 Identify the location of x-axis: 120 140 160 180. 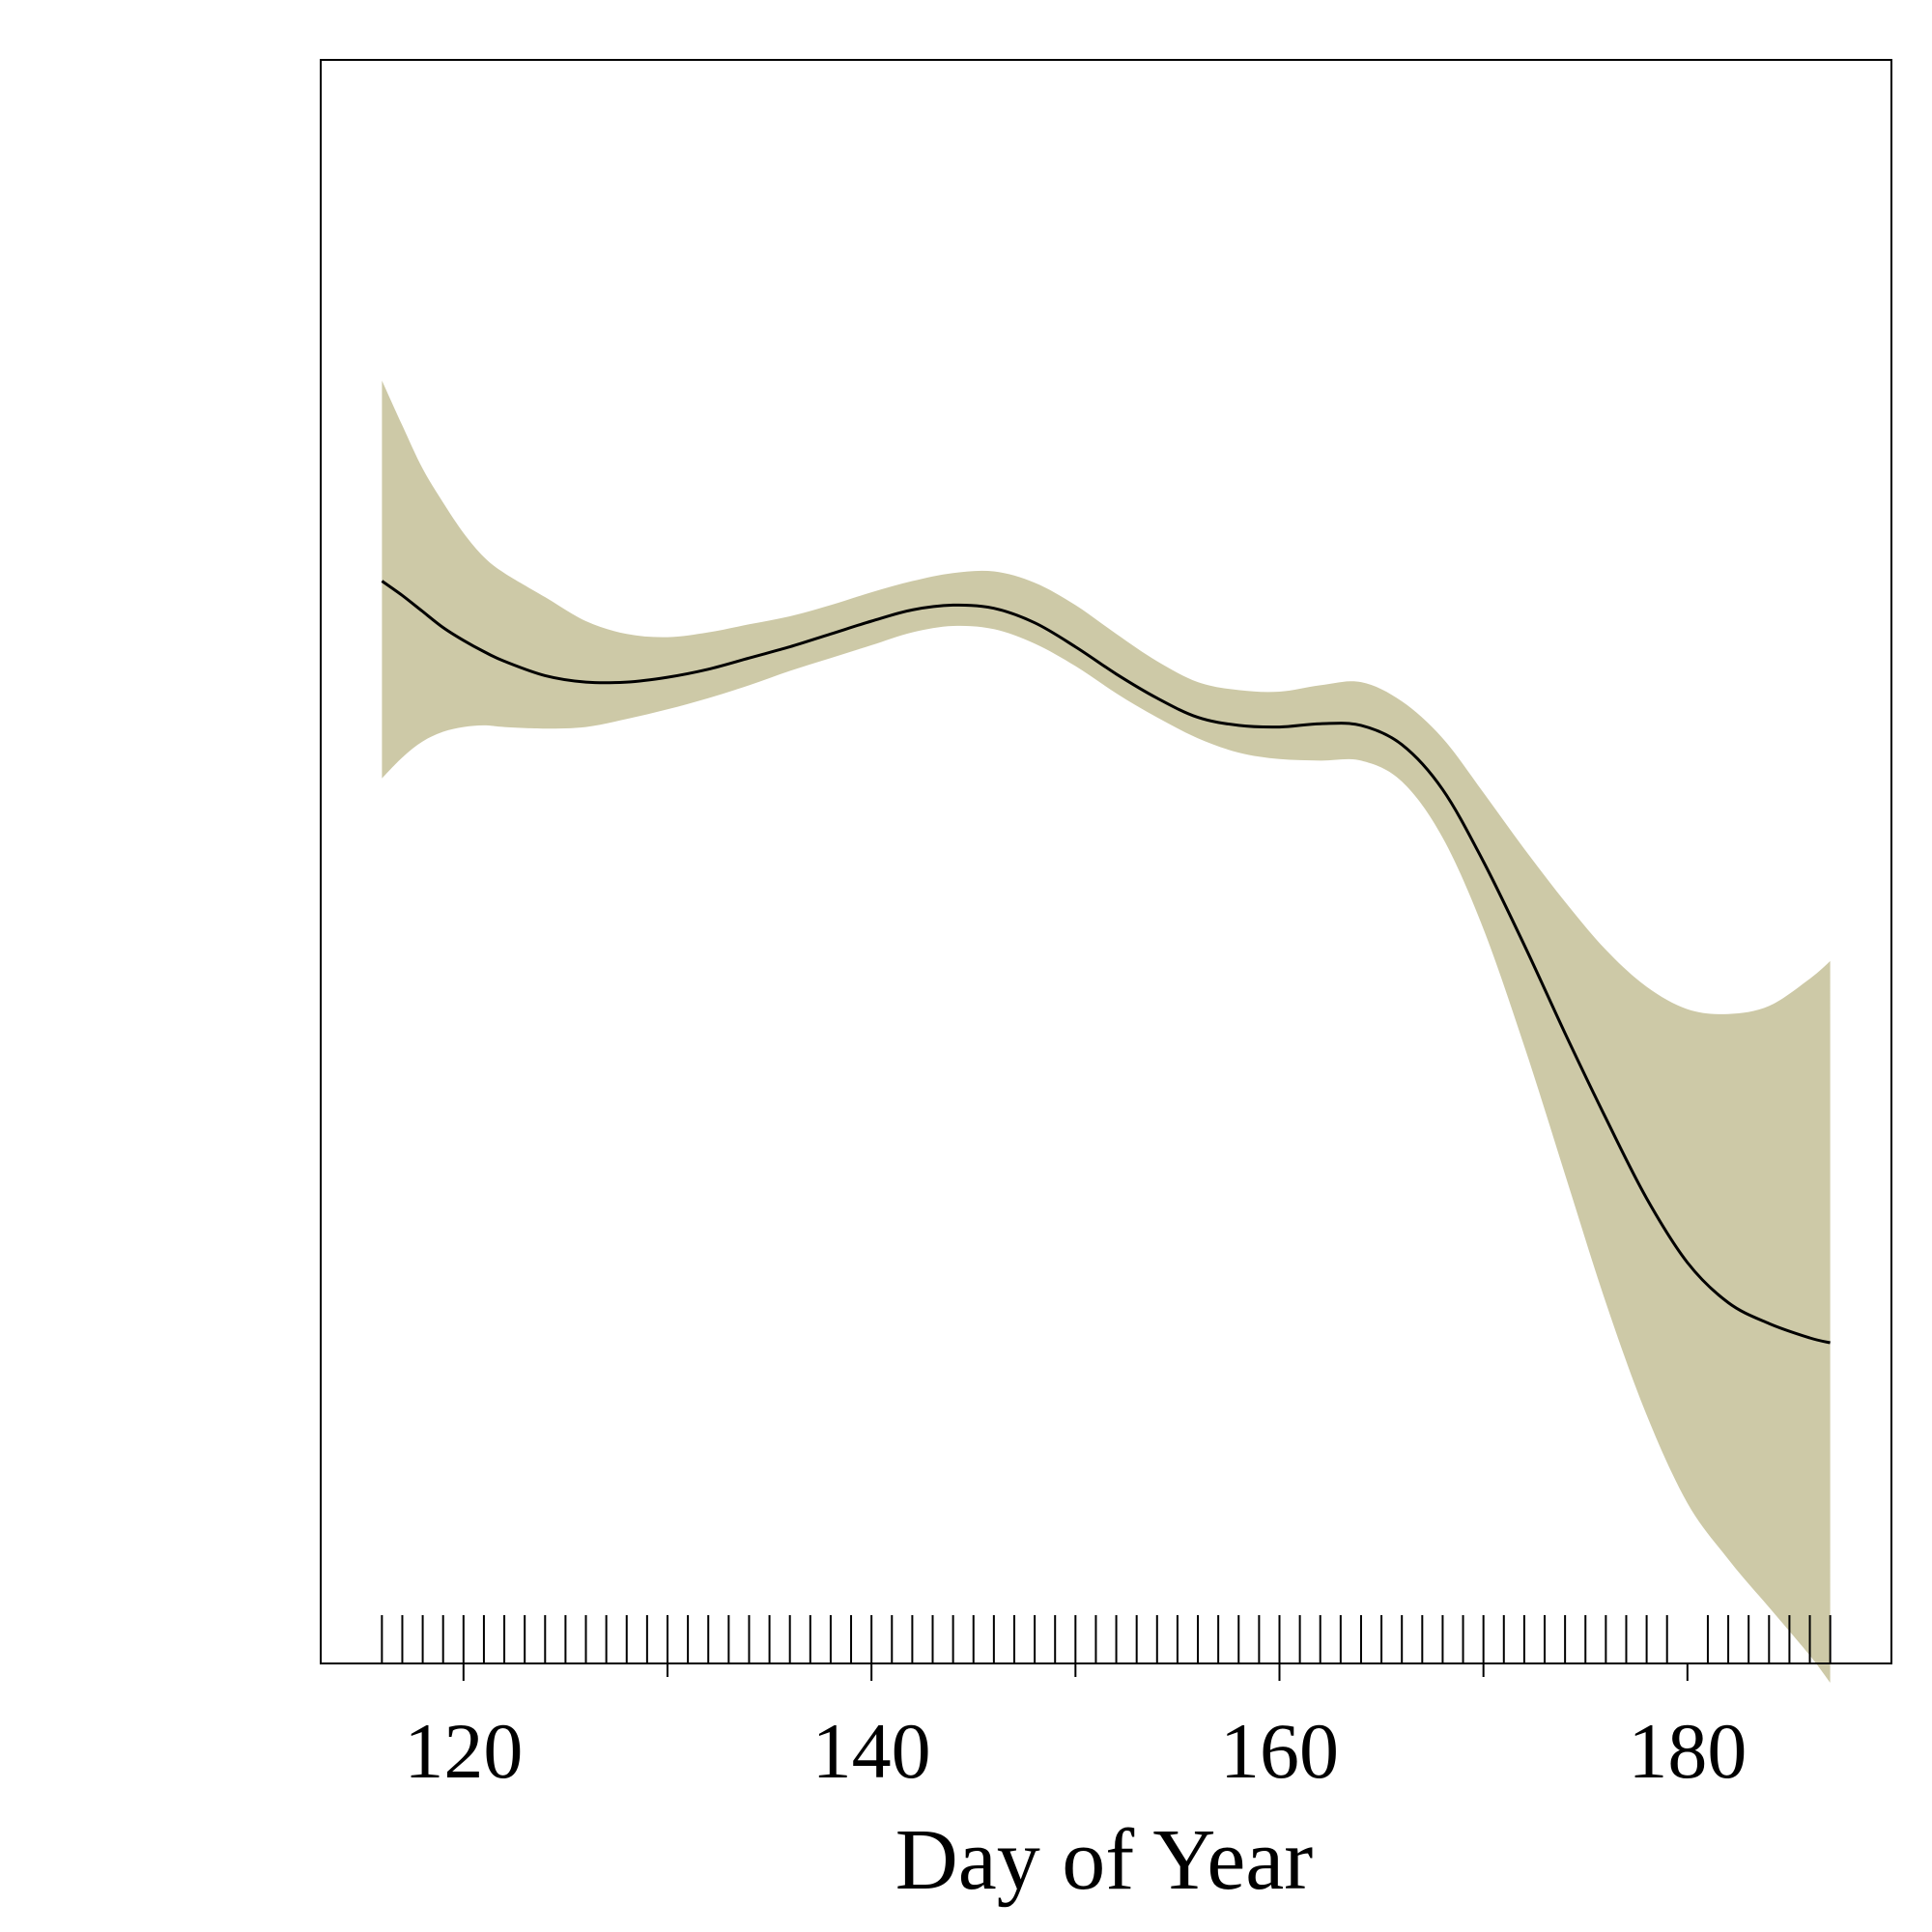
(1075, 1729).